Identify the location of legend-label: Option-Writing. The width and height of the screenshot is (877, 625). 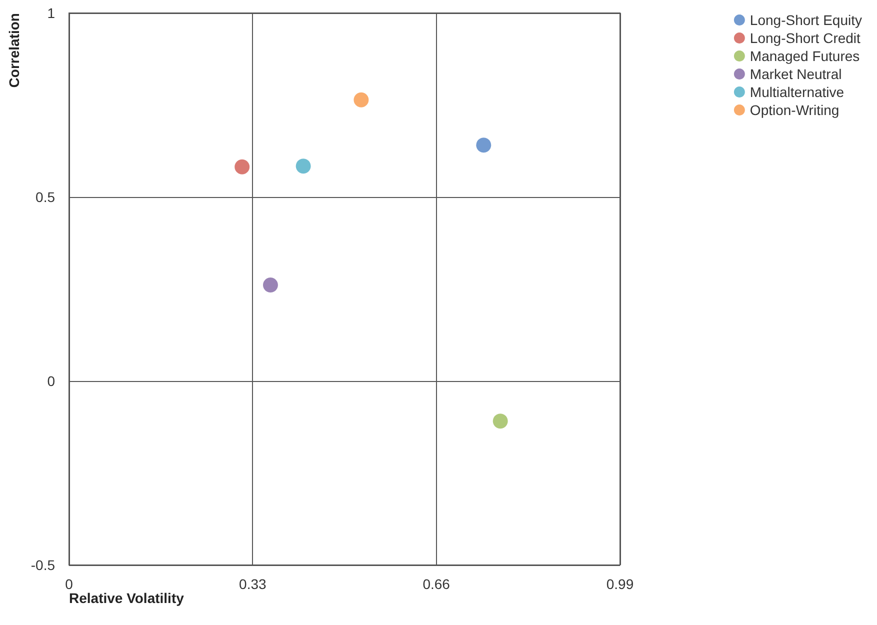
(795, 110).